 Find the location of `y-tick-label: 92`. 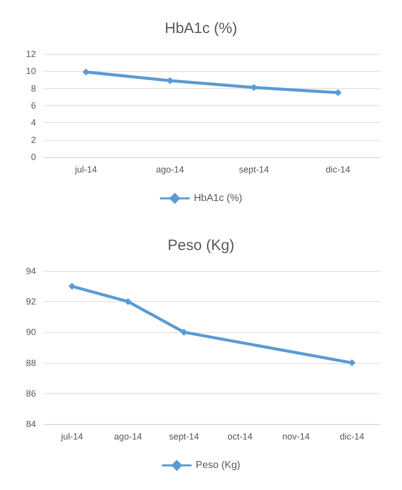

y-tick-label: 92 is located at coordinates (31, 301).